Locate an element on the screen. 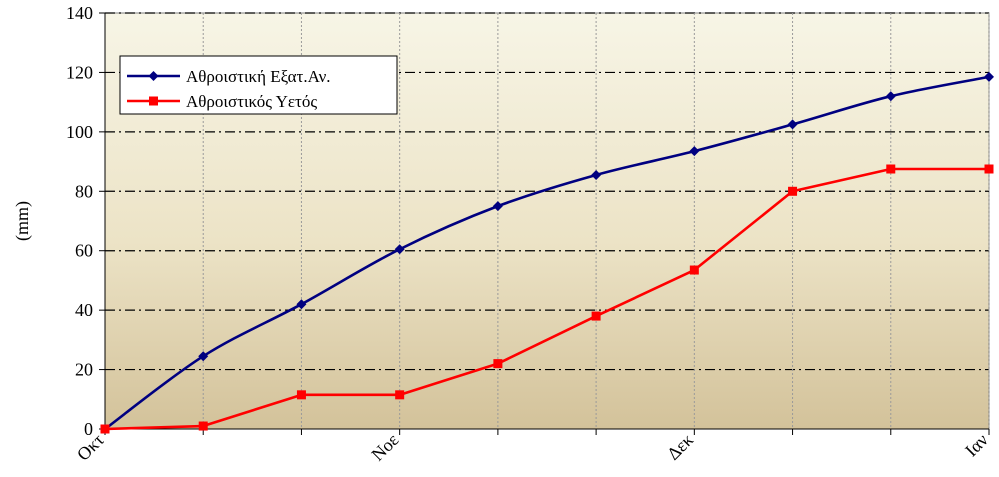 Image resolution: width=999 pixels, height=477 pixels. y-tick-label-140: 140 is located at coordinates (79, 13).